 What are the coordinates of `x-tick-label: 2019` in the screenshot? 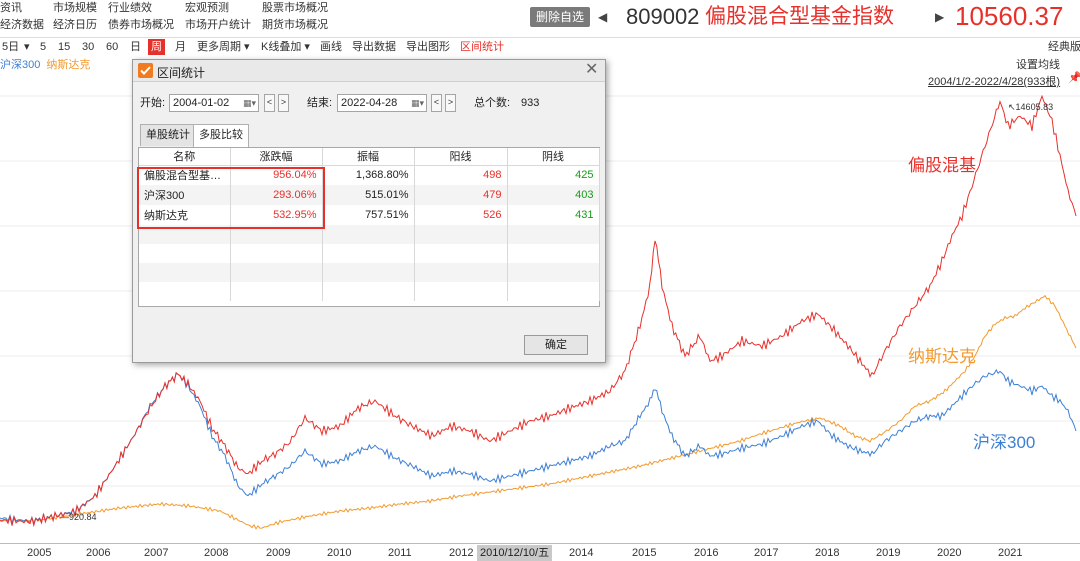 It's located at (888, 553).